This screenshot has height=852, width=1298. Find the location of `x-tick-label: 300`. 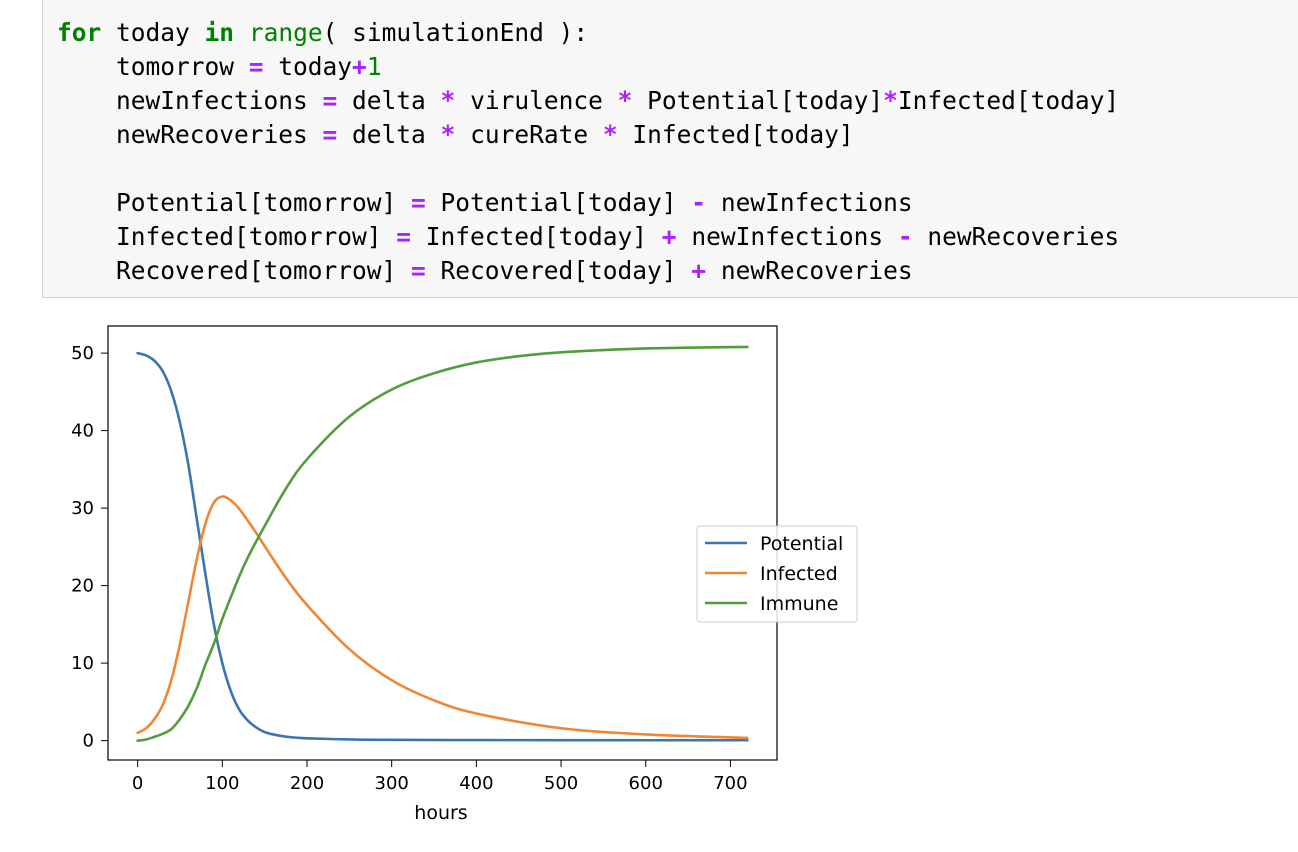

x-tick-label: 300 is located at coordinates (392, 783).